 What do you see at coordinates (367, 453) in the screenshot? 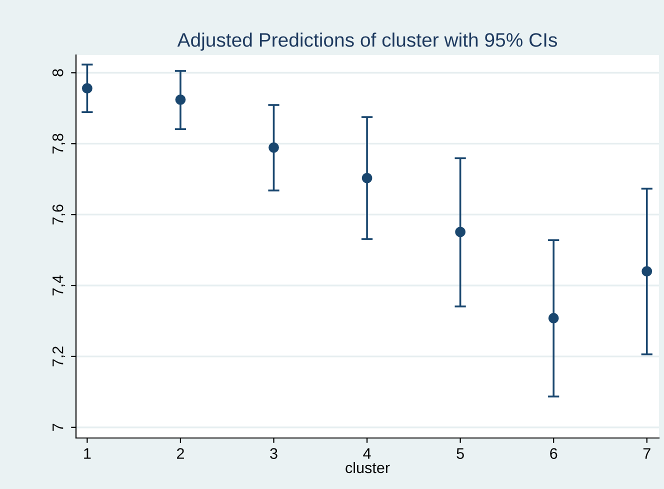
I see `x-tick-label: 4` at bounding box center [367, 453].